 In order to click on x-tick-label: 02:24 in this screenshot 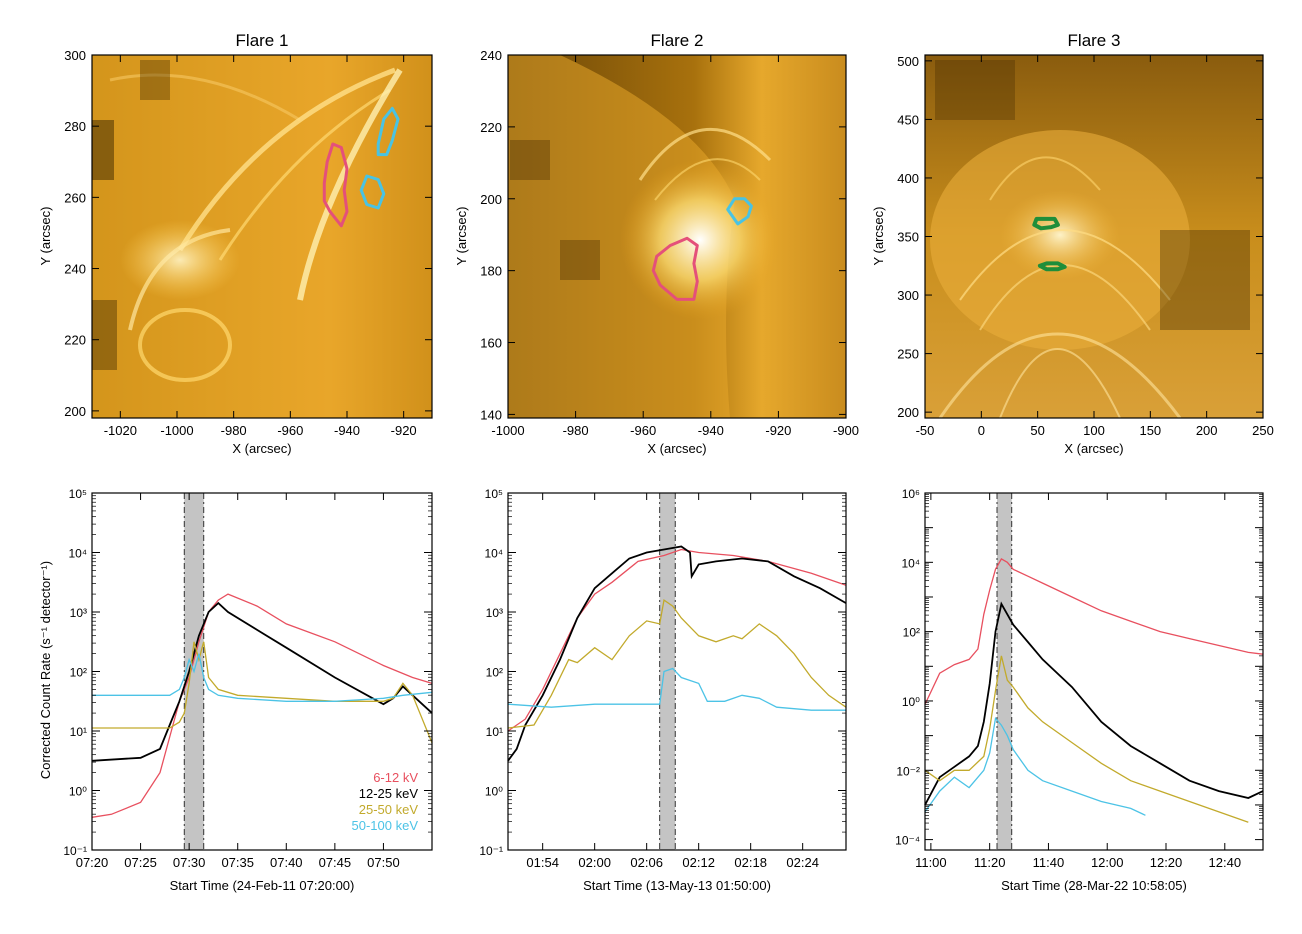, I will do `click(802, 862)`.